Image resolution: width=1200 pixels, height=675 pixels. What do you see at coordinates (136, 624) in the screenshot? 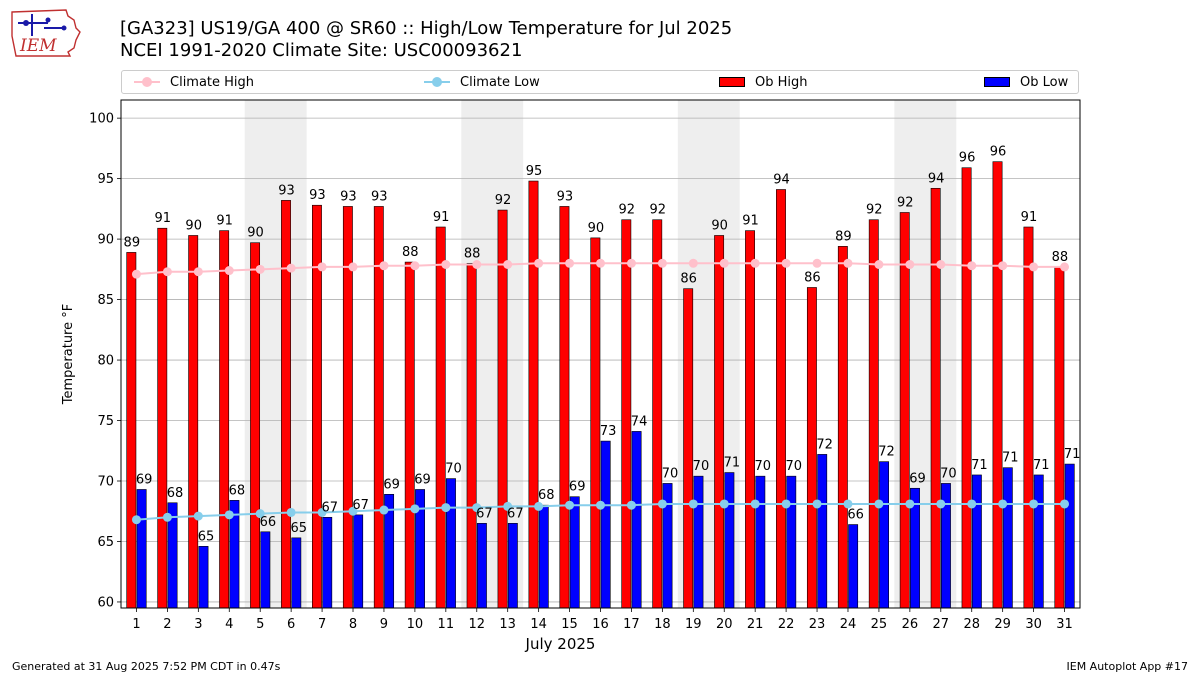
I see `x-tick-label: 1` at bounding box center [136, 624].